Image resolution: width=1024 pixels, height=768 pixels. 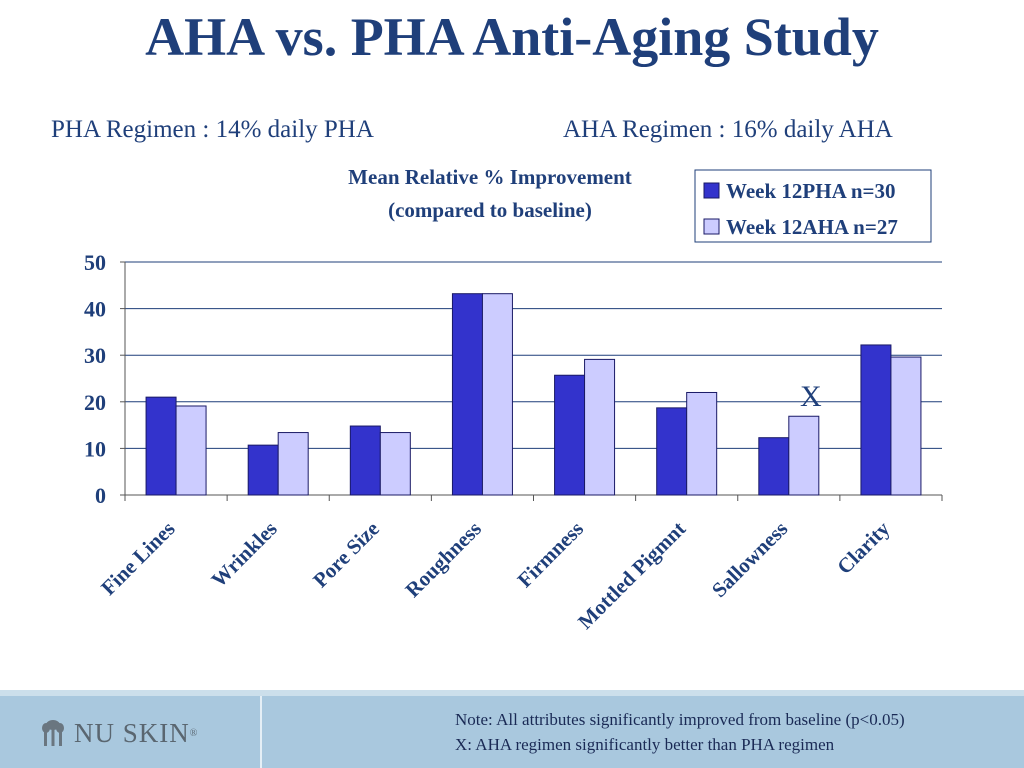 What do you see at coordinates (132, 733) in the screenshot?
I see `logo-text: NU SKIN` at bounding box center [132, 733].